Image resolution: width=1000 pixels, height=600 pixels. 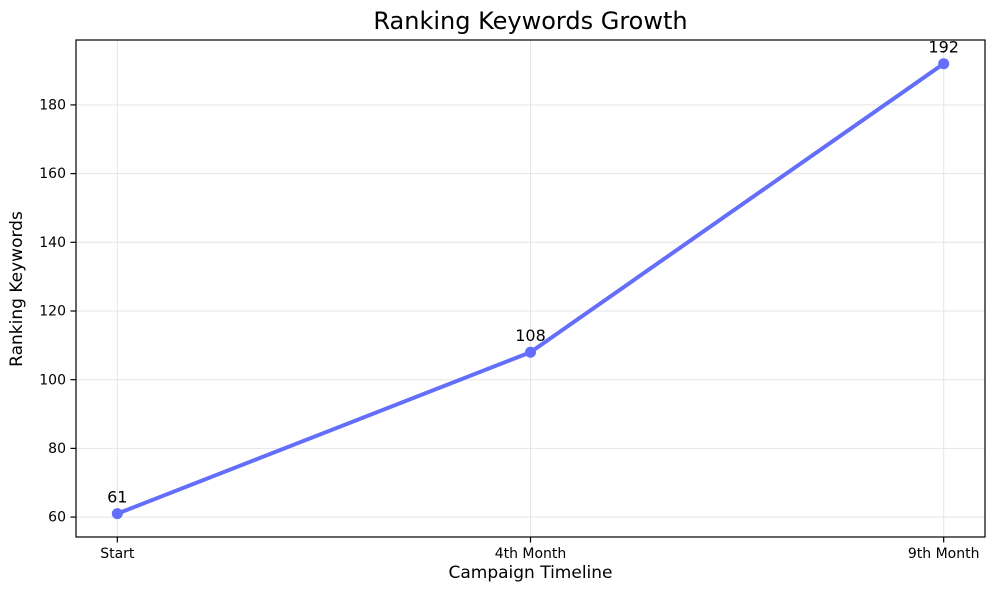 I want to click on y-tick-label: 80, so click(x=57, y=449).